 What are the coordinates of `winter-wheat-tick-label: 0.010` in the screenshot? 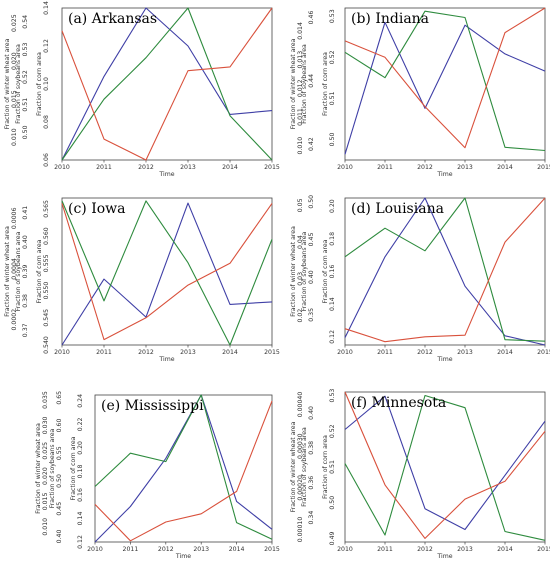 It's located at (45, 527).